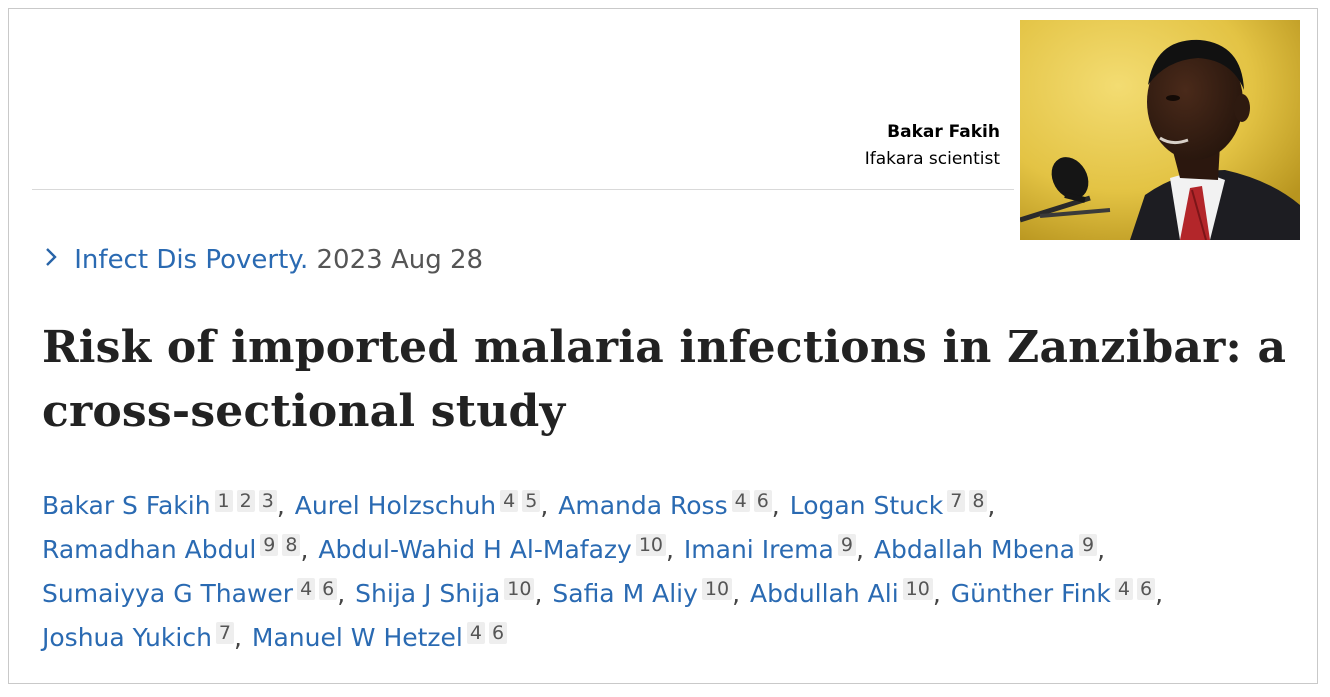  Describe the element at coordinates (400, 260) in the screenshot. I see `publication-date: 2023 Aug 28` at that location.